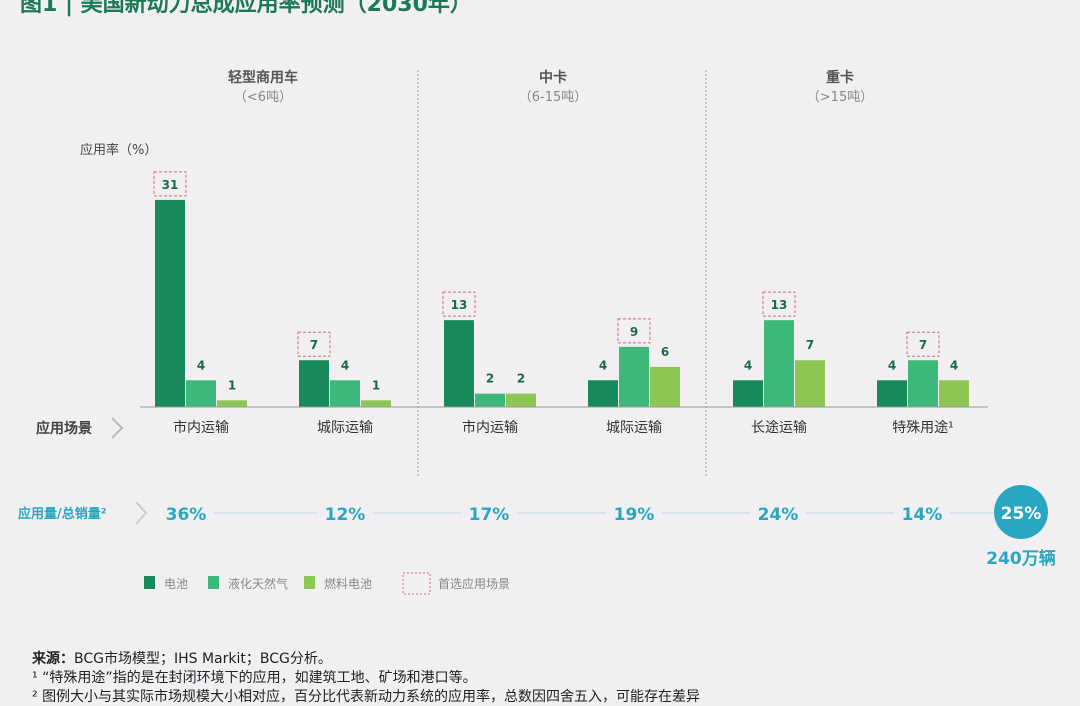  I want to click on footnote-1: ¹ “特殊用途”指的是在封闭环境下的应用，如建筑工地、矿场和港口等。, so click(254, 678).